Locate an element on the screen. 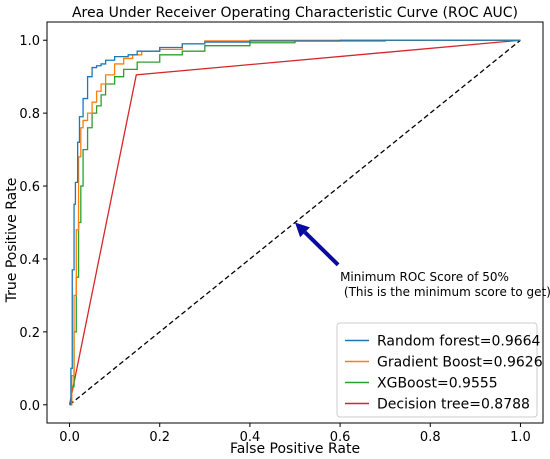 Image resolution: width=550 pixels, height=459 pixels. y-tick-label: 0.6 is located at coordinates (29, 187).